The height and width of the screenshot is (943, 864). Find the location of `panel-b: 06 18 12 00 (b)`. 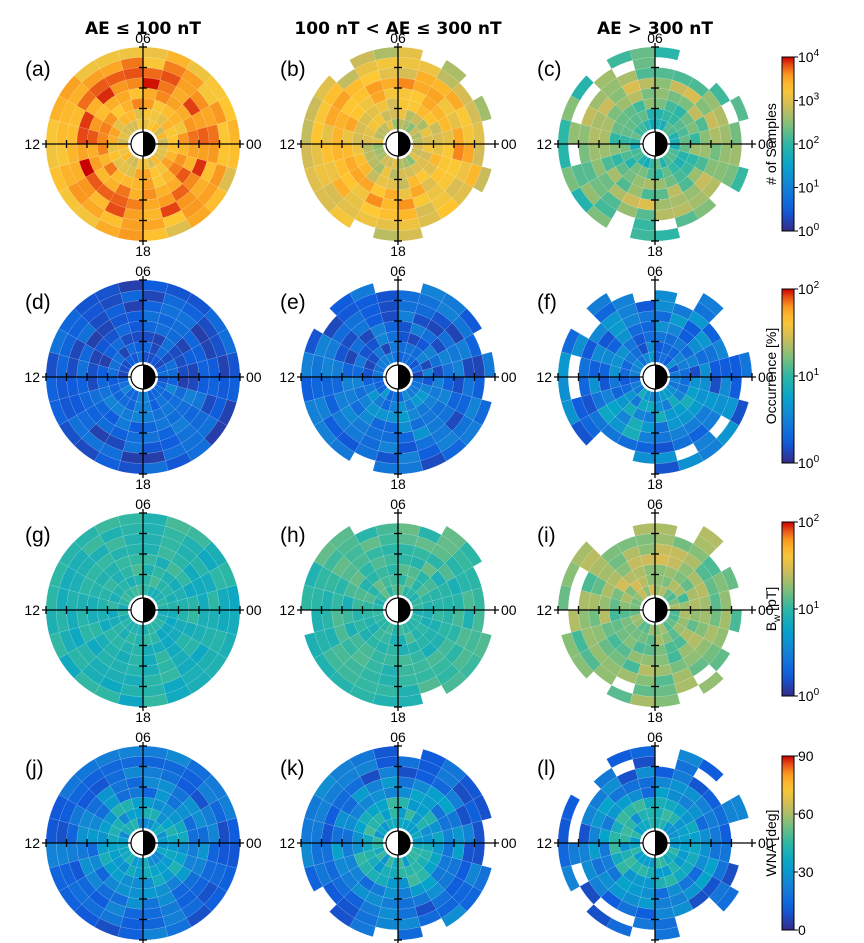

panel-b: 06 18 12 00 (b) is located at coordinates (397, 144).